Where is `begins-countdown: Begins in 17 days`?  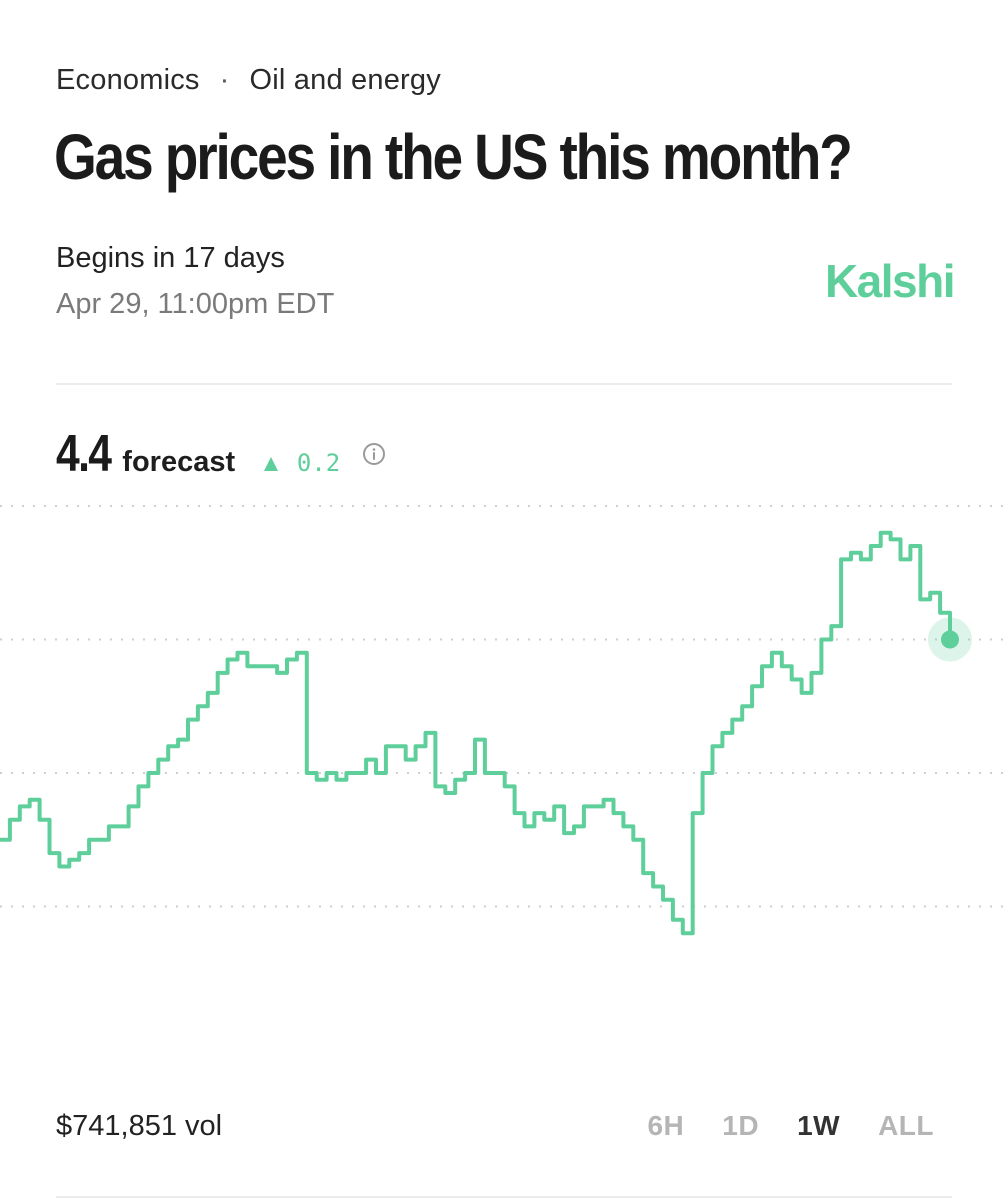
begins-countdown: Begins in 17 days is located at coordinates (170, 258).